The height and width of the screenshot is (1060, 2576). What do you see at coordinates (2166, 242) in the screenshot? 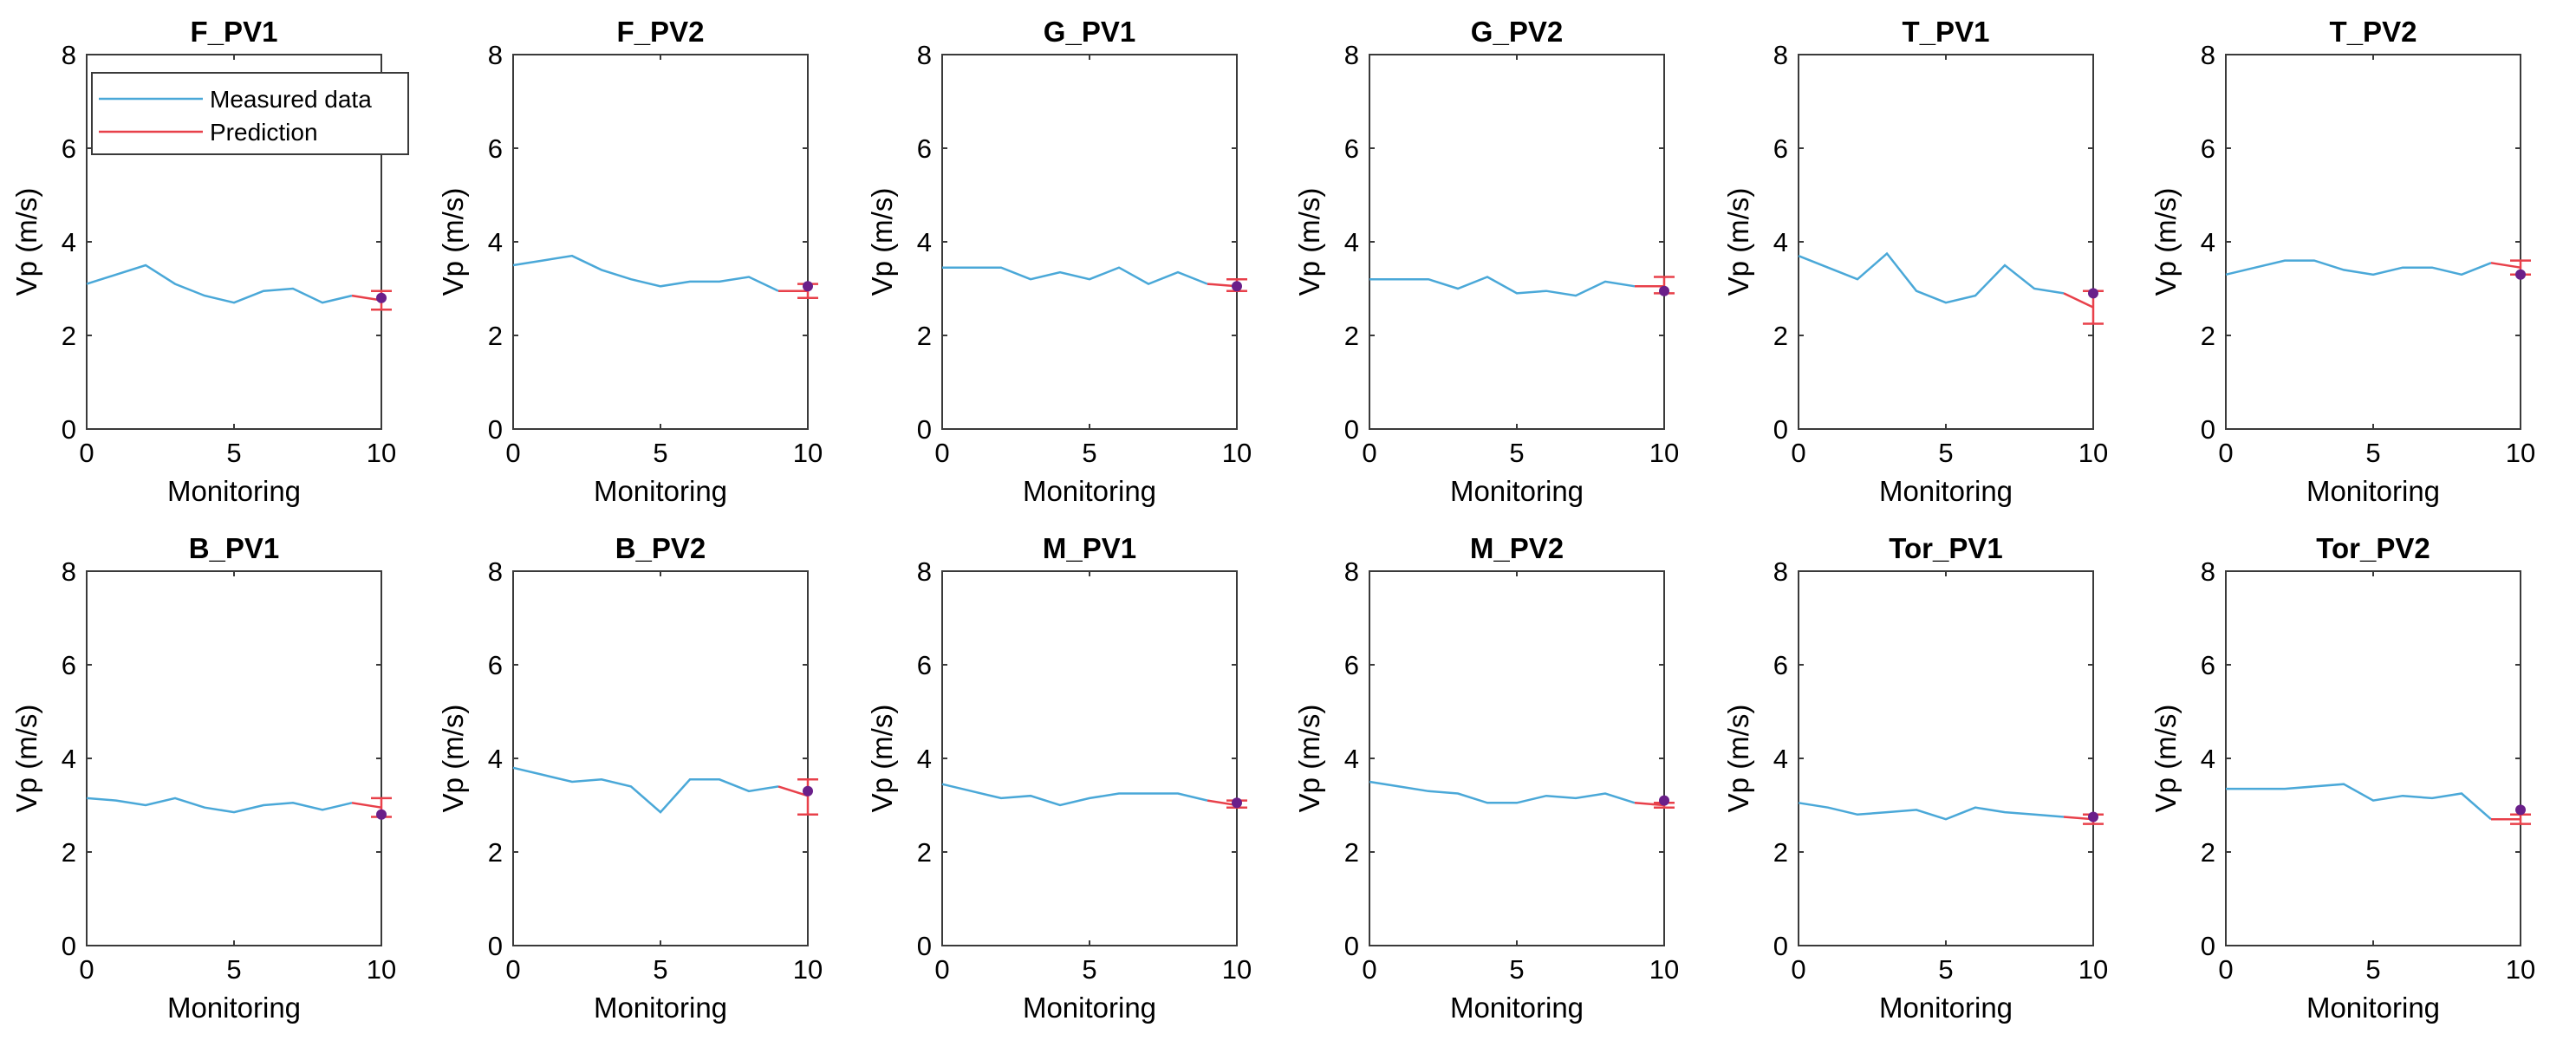
I see `panel-t-pv2-ylabel: Vp (m/s)` at bounding box center [2166, 242].